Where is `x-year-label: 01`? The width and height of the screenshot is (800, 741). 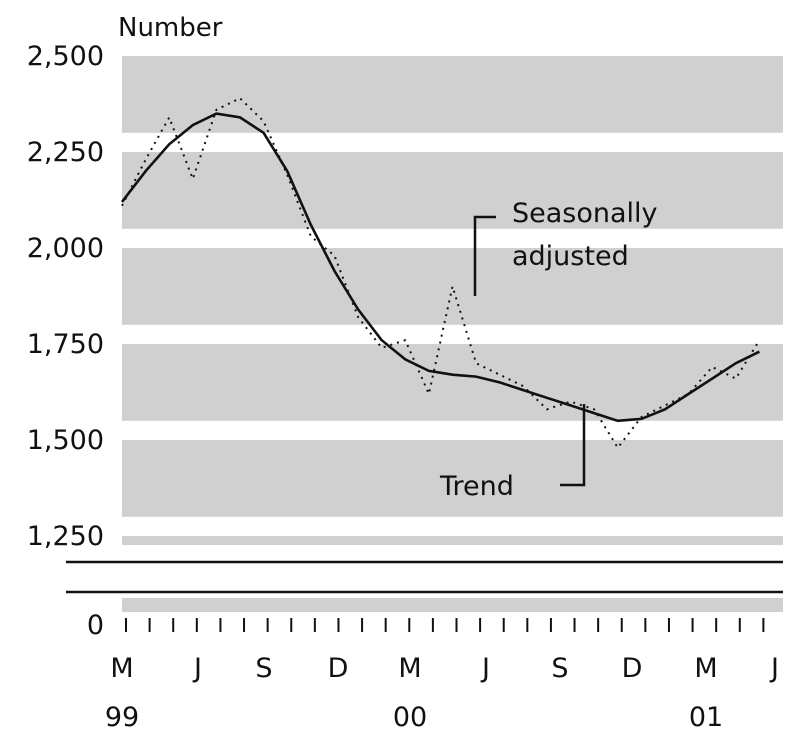 x-year-label: 01 is located at coordinates (706, 717).